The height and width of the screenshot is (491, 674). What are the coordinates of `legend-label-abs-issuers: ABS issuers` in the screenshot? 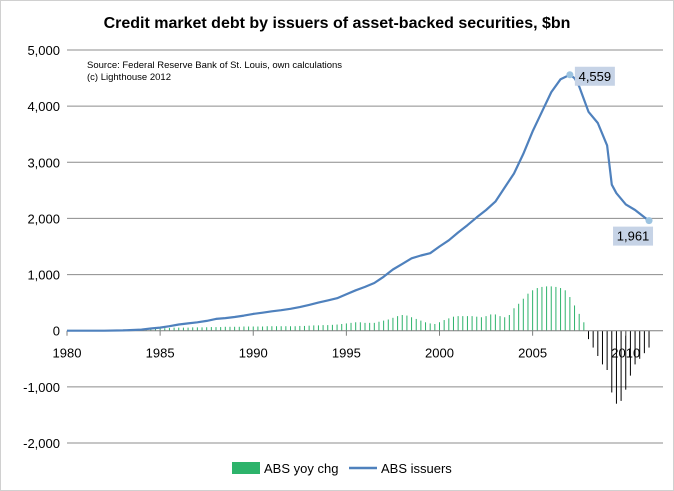 It's located at (416, 468).